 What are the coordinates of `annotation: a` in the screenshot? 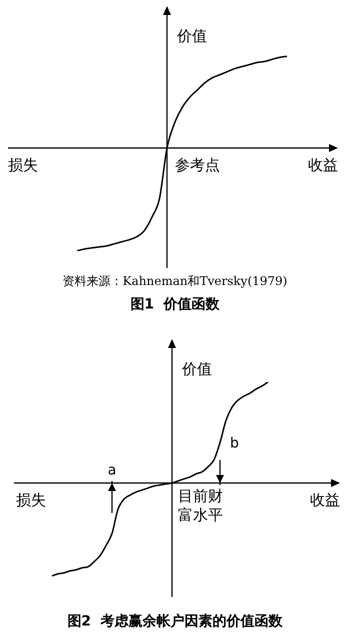 It's located at (112, 470).